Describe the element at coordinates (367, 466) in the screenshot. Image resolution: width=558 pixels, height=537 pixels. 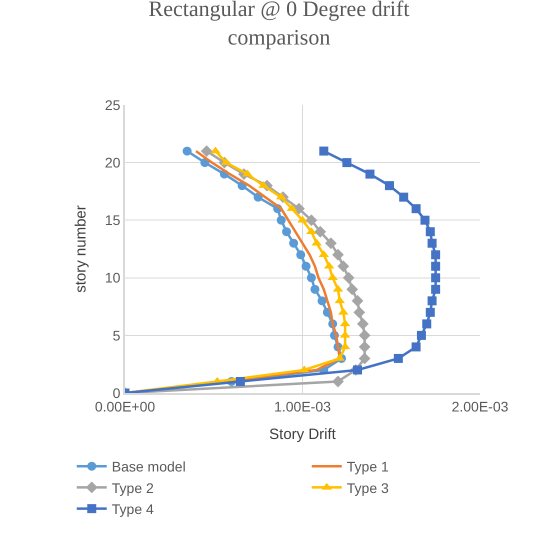
I see `legend-label: Type 1` at that location.